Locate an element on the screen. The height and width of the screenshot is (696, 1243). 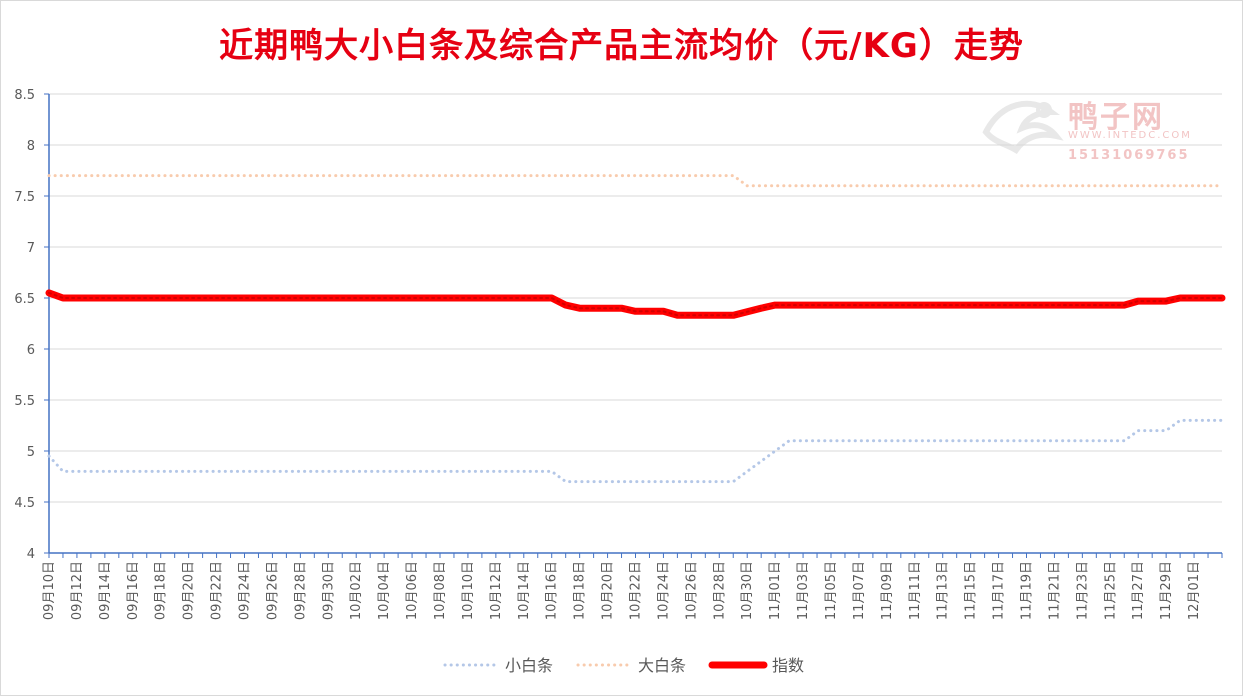
y-tick-label: 8 is located at coordinates (31, 146).